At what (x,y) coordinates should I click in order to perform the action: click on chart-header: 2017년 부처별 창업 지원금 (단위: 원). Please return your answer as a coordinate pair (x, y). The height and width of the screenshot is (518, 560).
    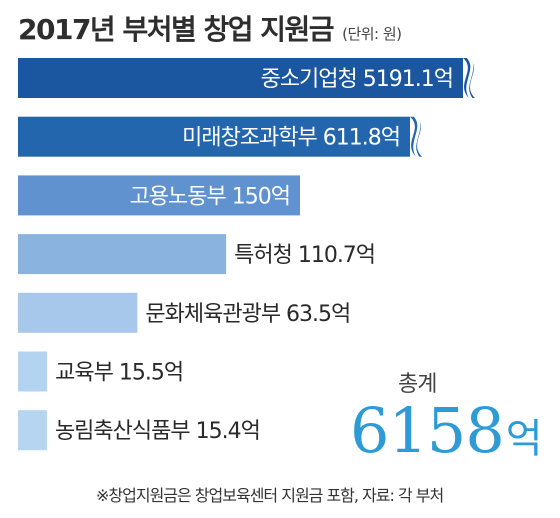
    Looking at the image, I should click on (210, 28).